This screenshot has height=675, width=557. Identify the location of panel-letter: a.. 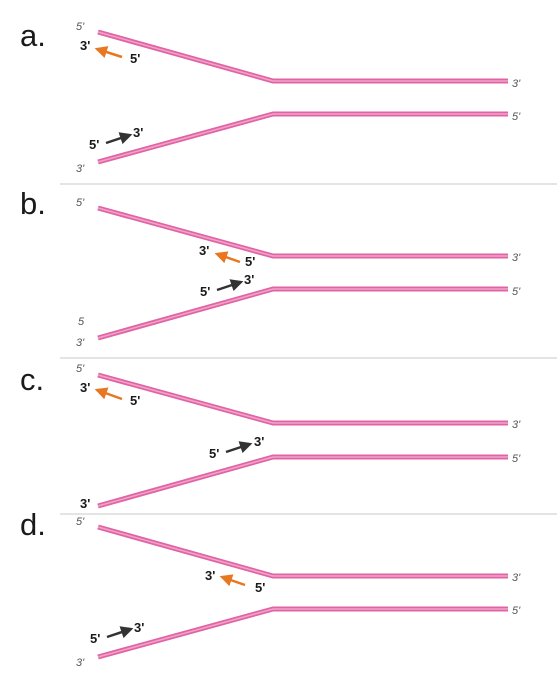
(33, 35).